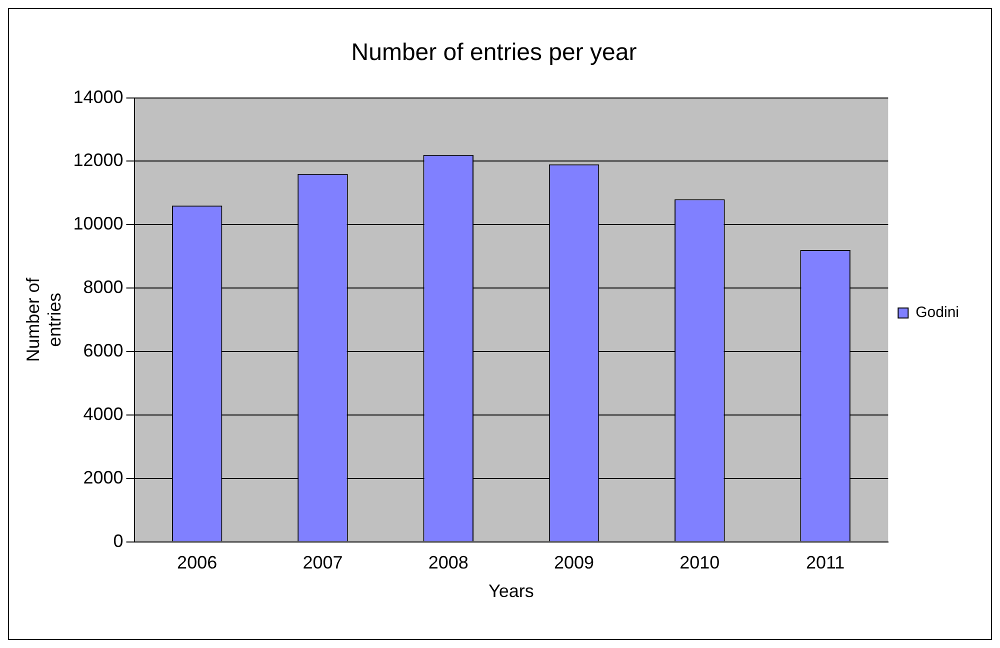 Image resolution: width=1000 pixels, height=648 pixels. What do you see at coordinates (494, 52) in the screenshot?
I see `chart-title: Number of entries per year` at bounding box center [494, 52].